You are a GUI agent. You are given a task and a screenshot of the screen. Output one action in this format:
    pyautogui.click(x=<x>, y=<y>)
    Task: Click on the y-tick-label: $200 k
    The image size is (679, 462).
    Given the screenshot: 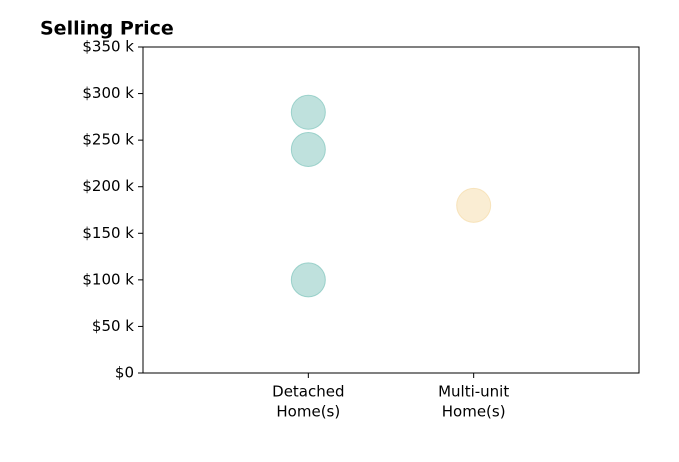 What is the action you would take?
    pyautogui.click(x=108, y=186)
    